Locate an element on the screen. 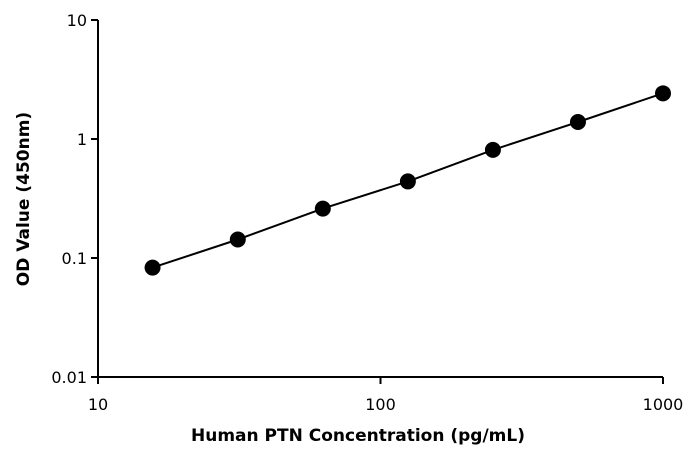 The image size is (697, 454). x-tick-label: 1000 is located at coordinates (663, 404).